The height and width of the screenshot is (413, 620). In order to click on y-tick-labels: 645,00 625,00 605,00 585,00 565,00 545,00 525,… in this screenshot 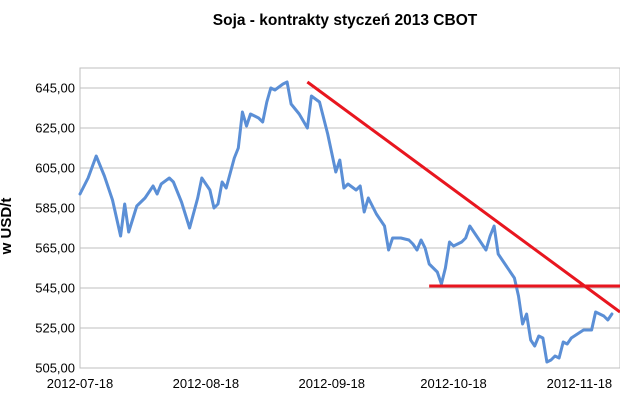, I will do `click(55, 228)`.